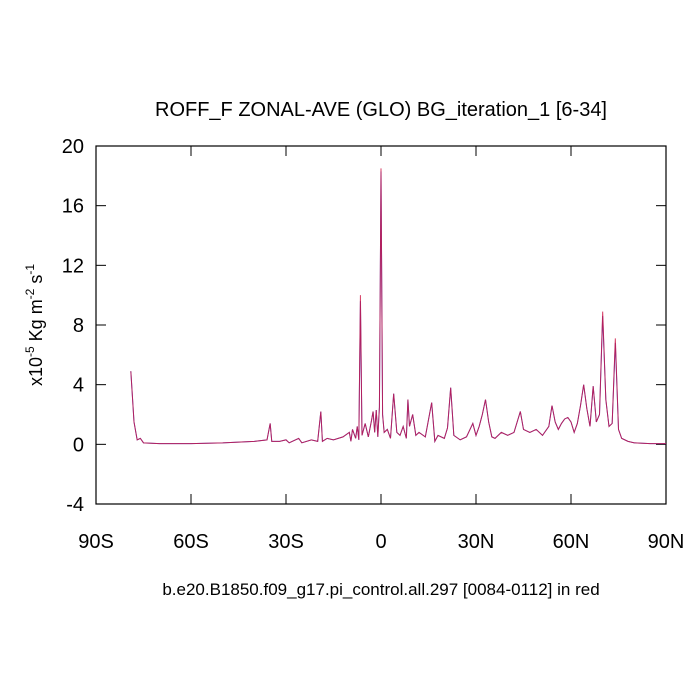 The height and width of the screenshot is (700, 700). Describe the element at coordinates (73, 207) in the screenshot. I see `y-tick-label: 16` at that location.